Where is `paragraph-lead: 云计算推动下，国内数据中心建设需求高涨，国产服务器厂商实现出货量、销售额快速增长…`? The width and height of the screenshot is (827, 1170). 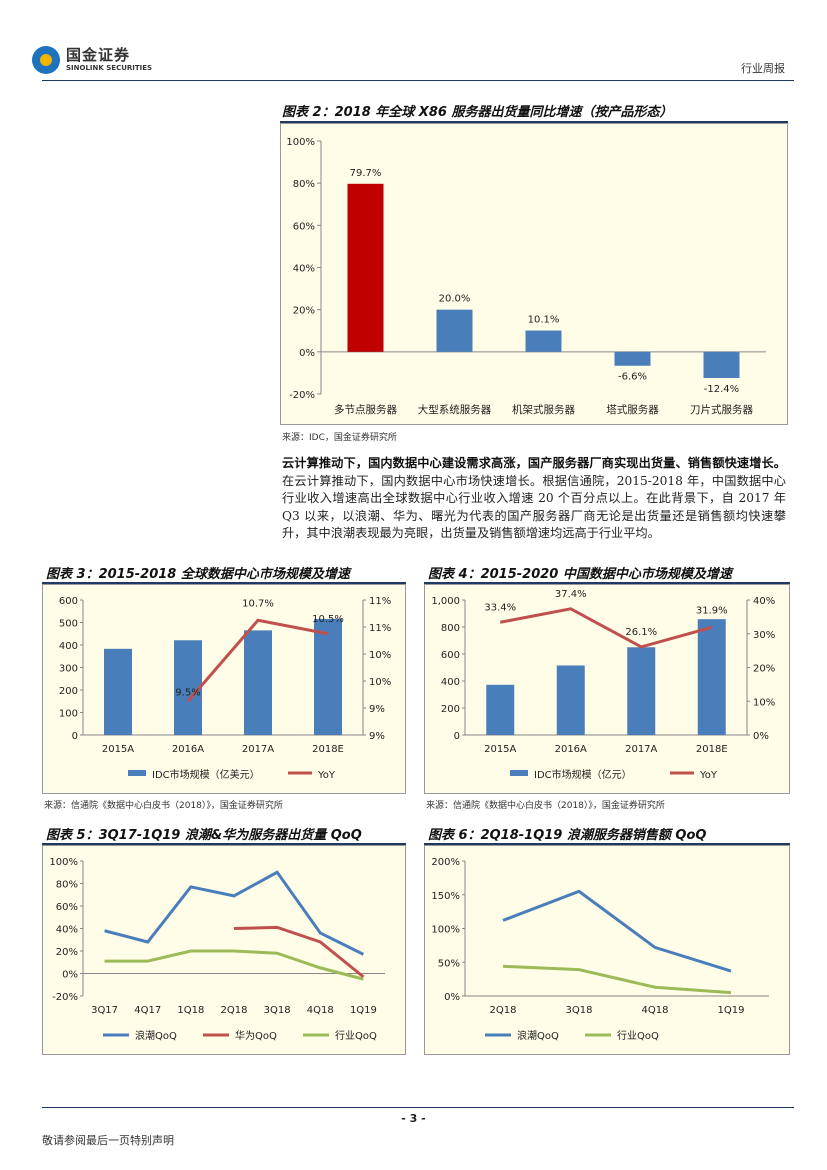 paragraph-lead: 云计算推动下，国内数据中心建设需求高涨，国产服务器厂商实现出货量、销售额快速增长… is located at coordinates (534, 463).